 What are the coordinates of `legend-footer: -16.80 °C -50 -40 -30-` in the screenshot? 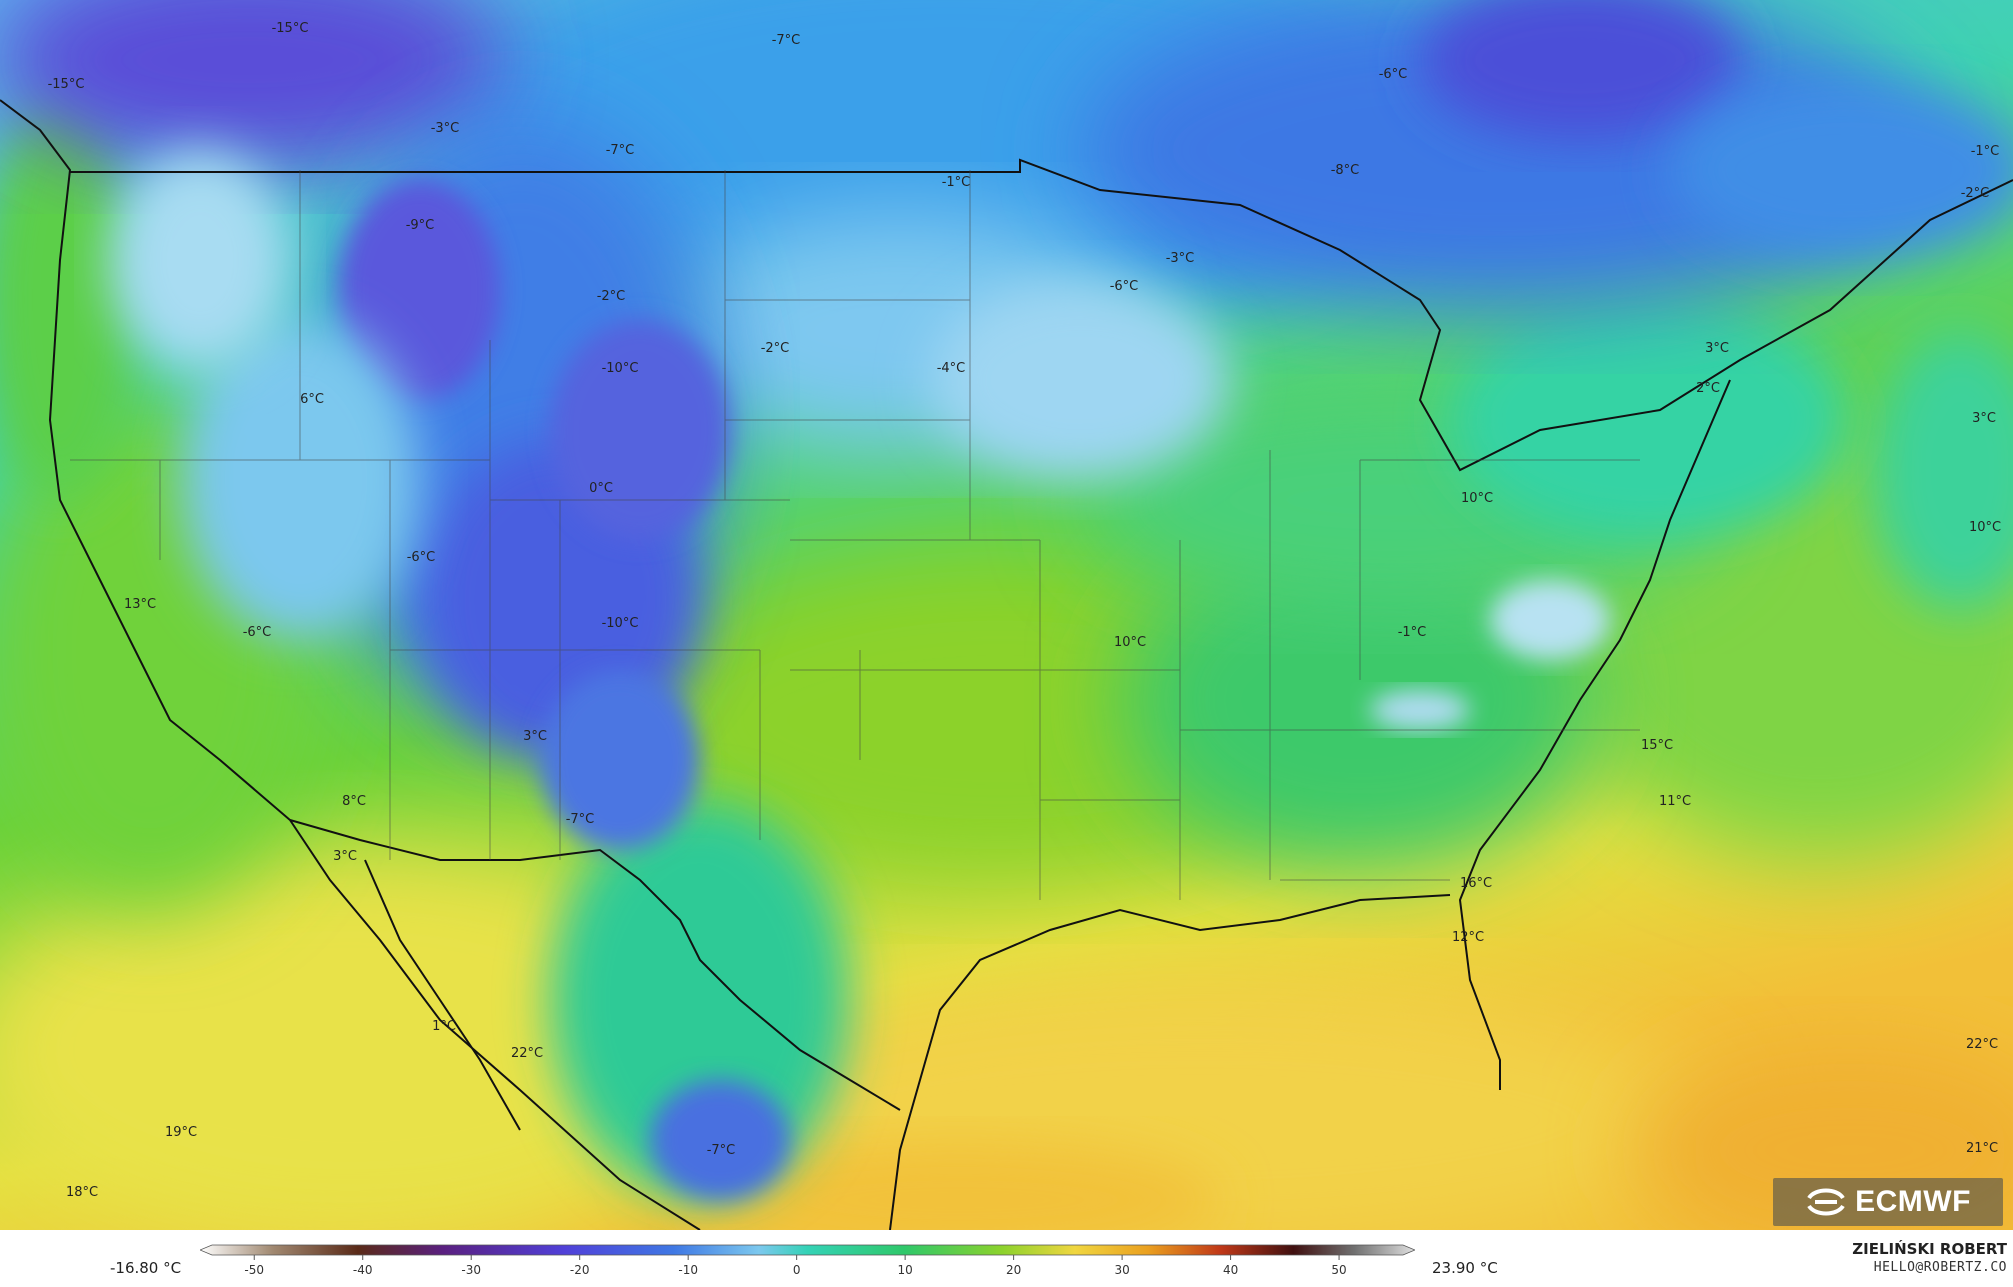 It's located at (1006, 1258).